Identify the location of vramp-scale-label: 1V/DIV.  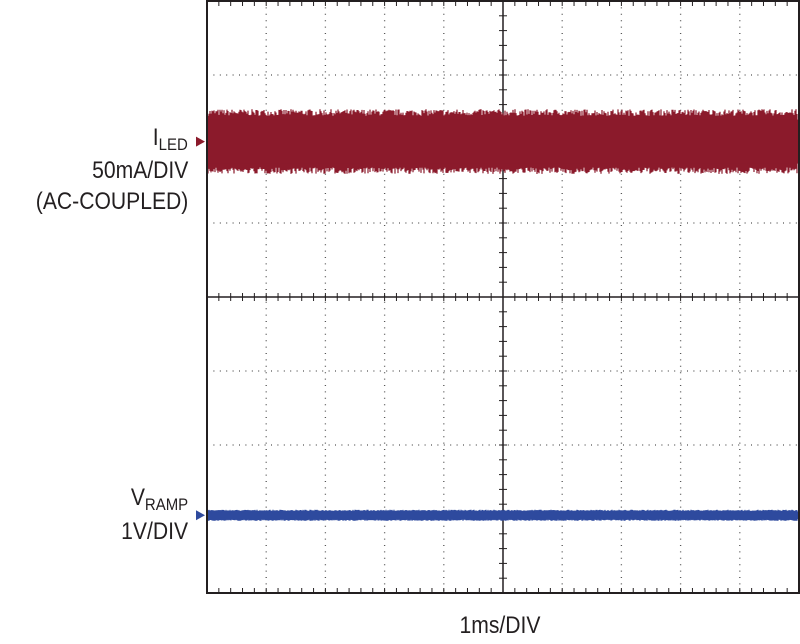
(154, 531).